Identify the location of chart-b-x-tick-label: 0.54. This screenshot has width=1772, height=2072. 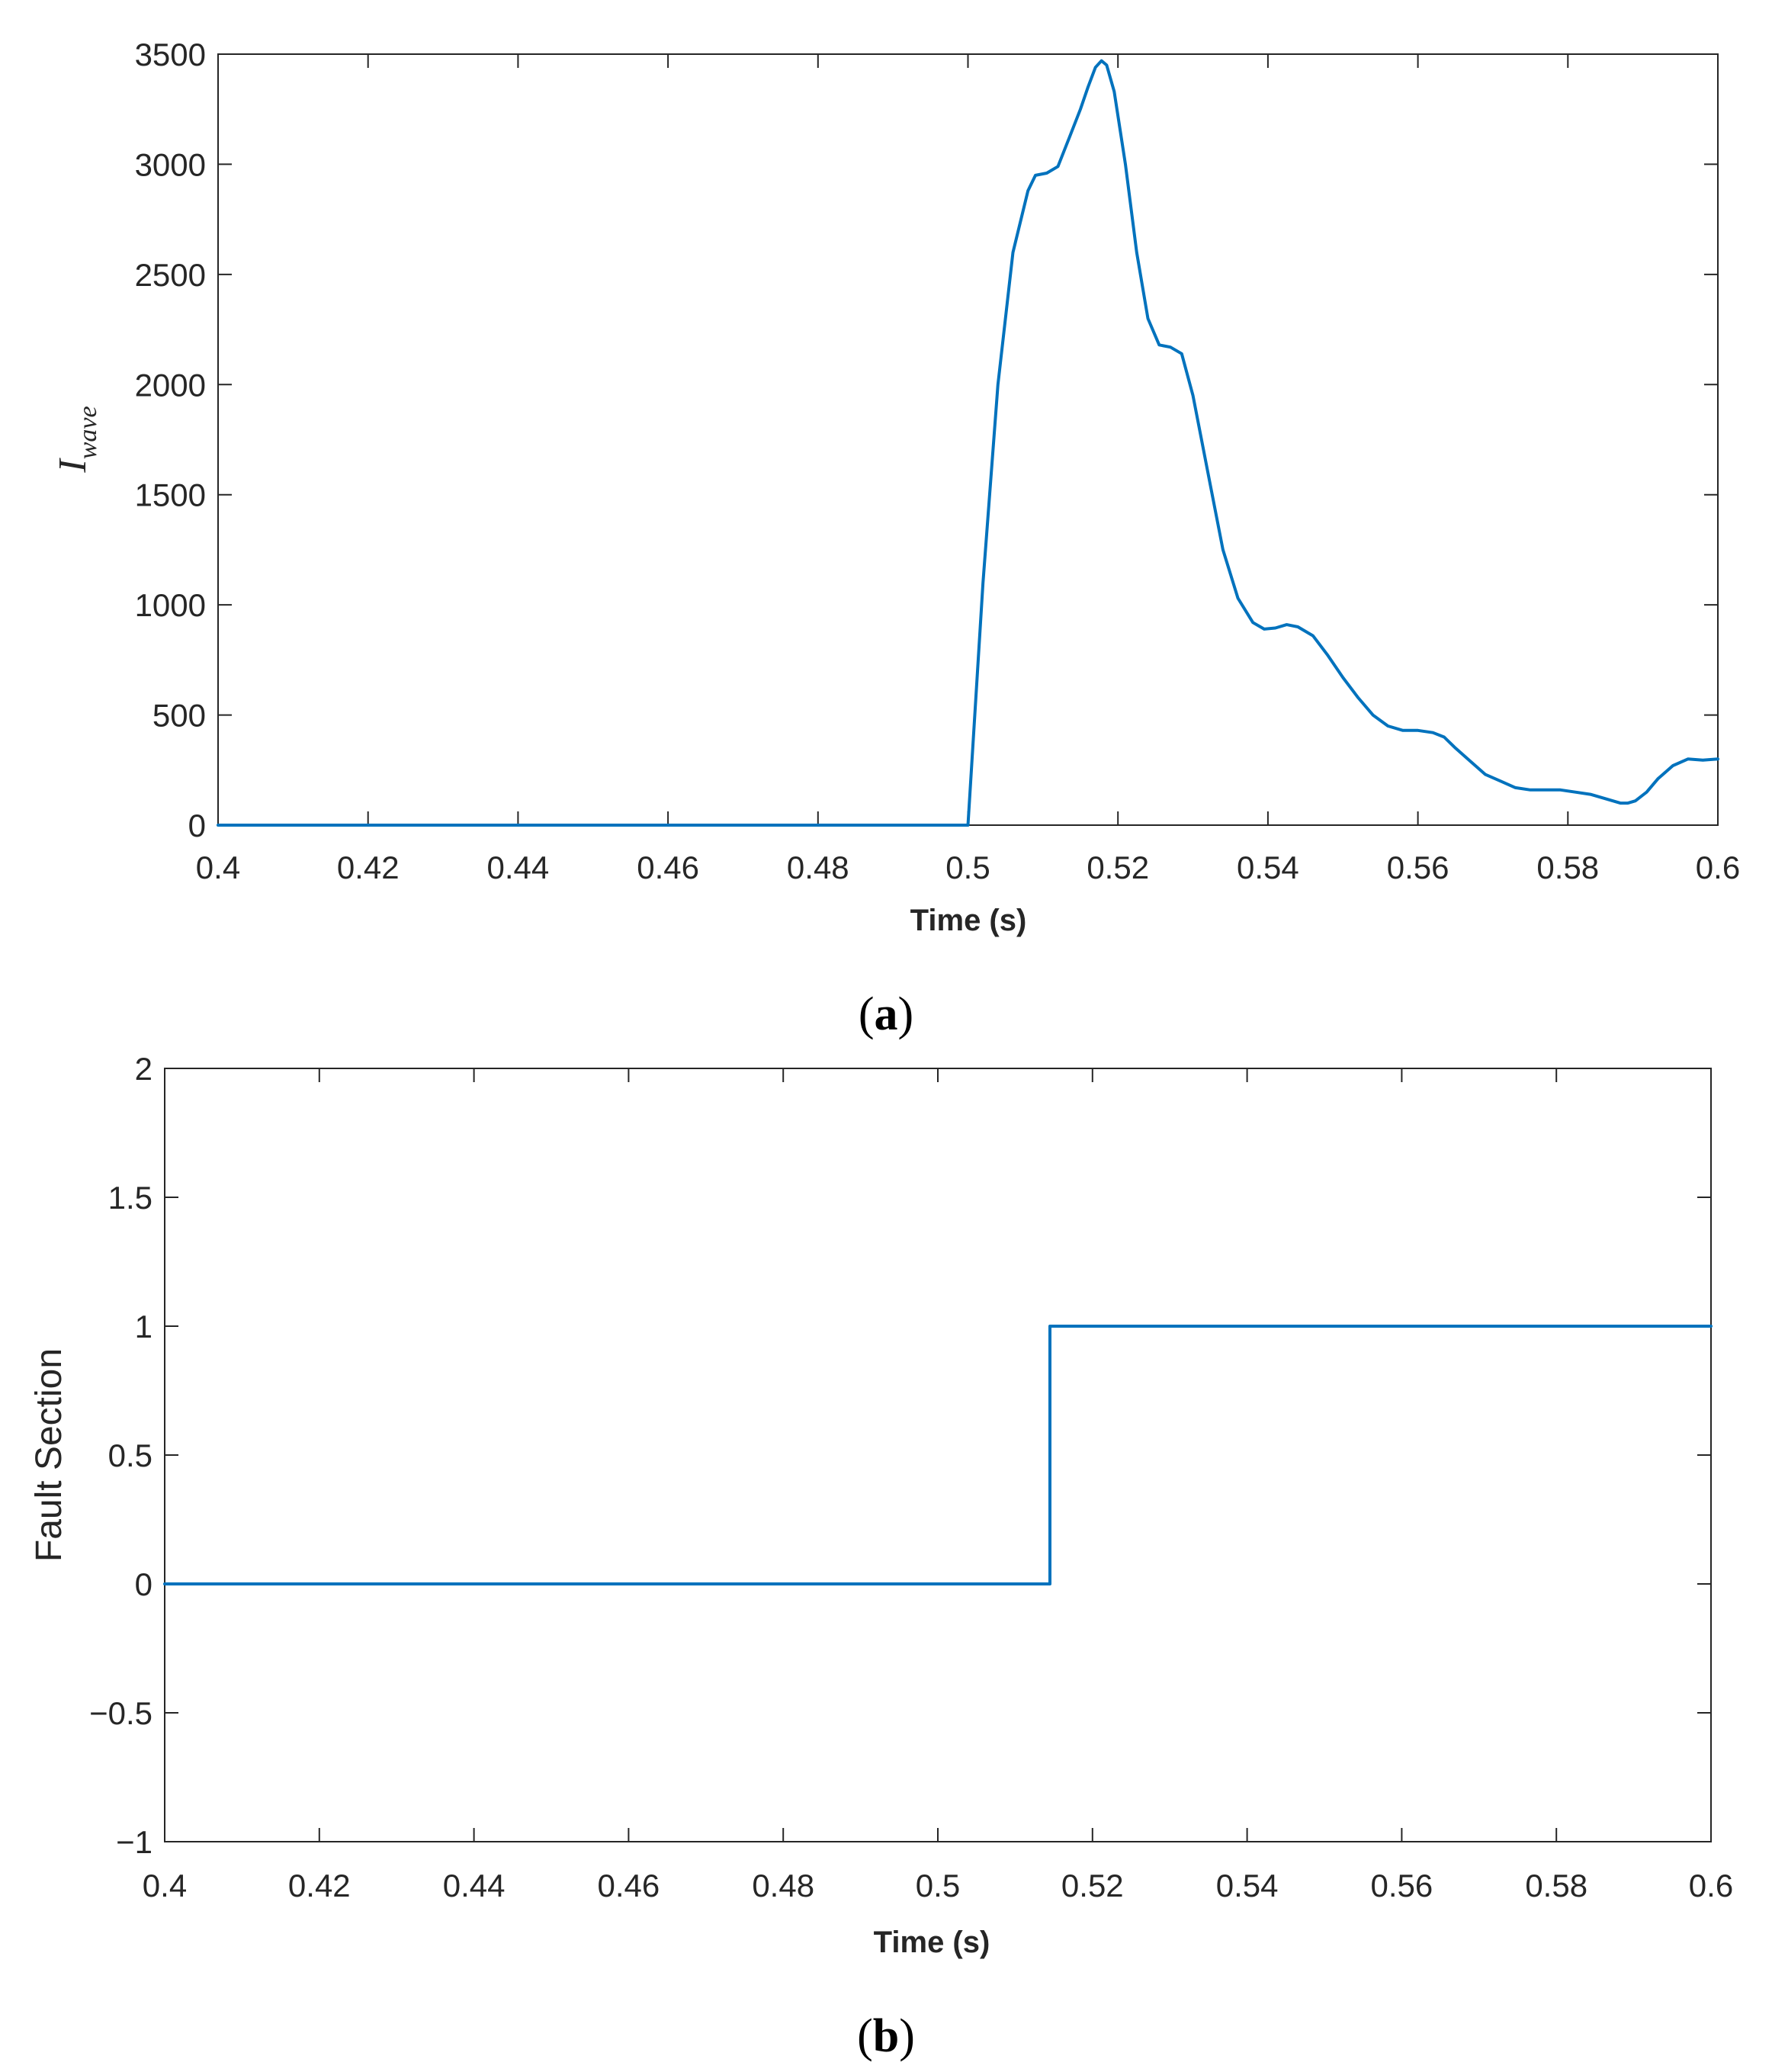
(1247, 1885).